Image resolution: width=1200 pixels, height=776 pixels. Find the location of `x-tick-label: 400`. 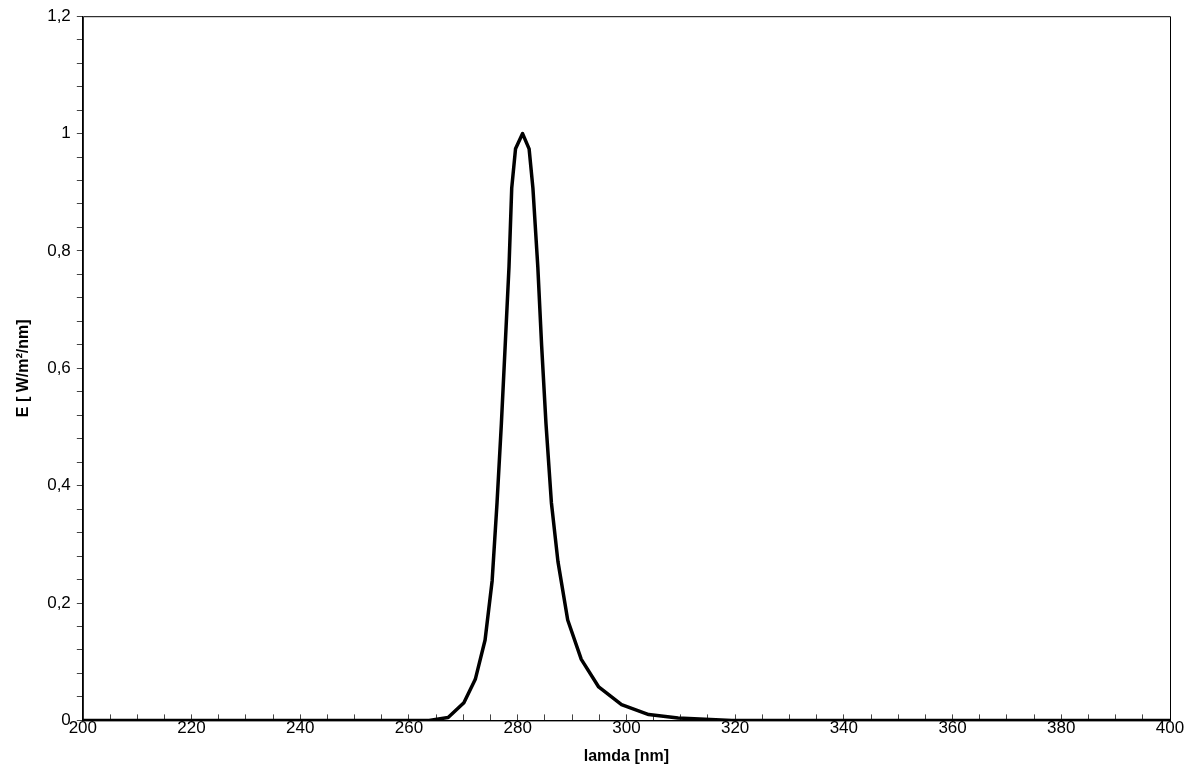

x-tick-label: 400 is located at coordinates (1170, 728).